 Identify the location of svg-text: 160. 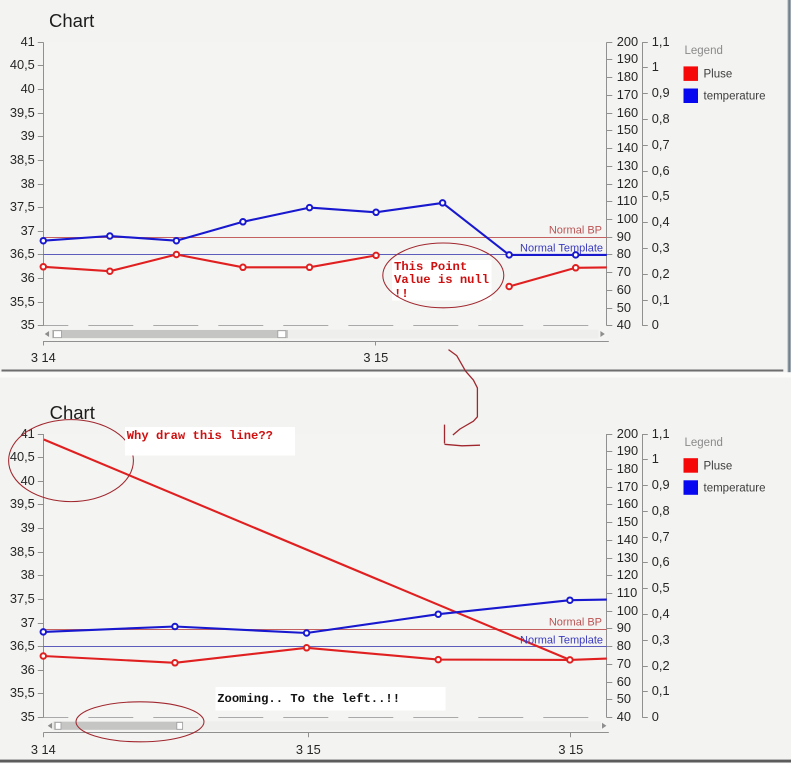
(627, 112).